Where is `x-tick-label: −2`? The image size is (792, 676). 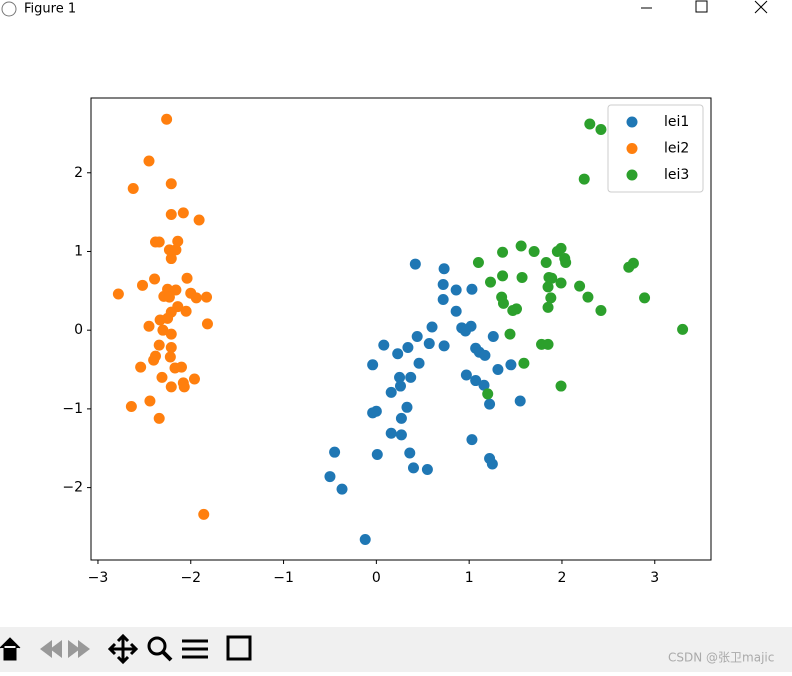
x-tick-label: −2 is located at coordinates (190, 578).